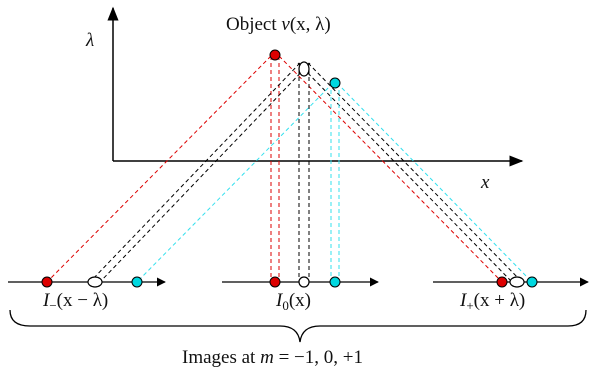 The image size is (590, 374). I want to click on caption: Images at m = −1, 0, +1, so click(272, 357).